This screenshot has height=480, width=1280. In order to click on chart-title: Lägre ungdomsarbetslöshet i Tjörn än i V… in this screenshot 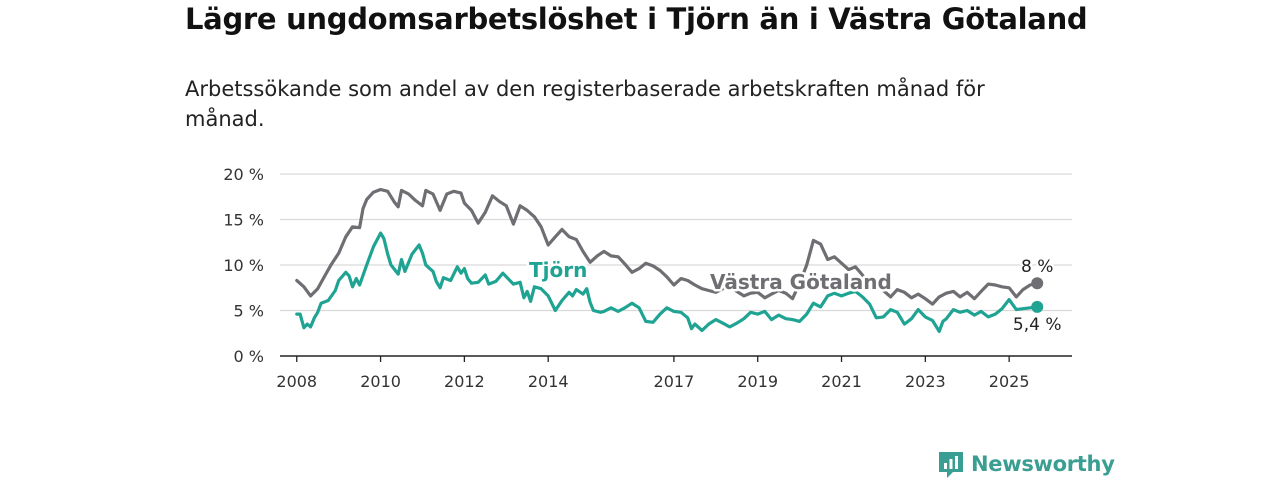, I will do `click(636, 19)`.